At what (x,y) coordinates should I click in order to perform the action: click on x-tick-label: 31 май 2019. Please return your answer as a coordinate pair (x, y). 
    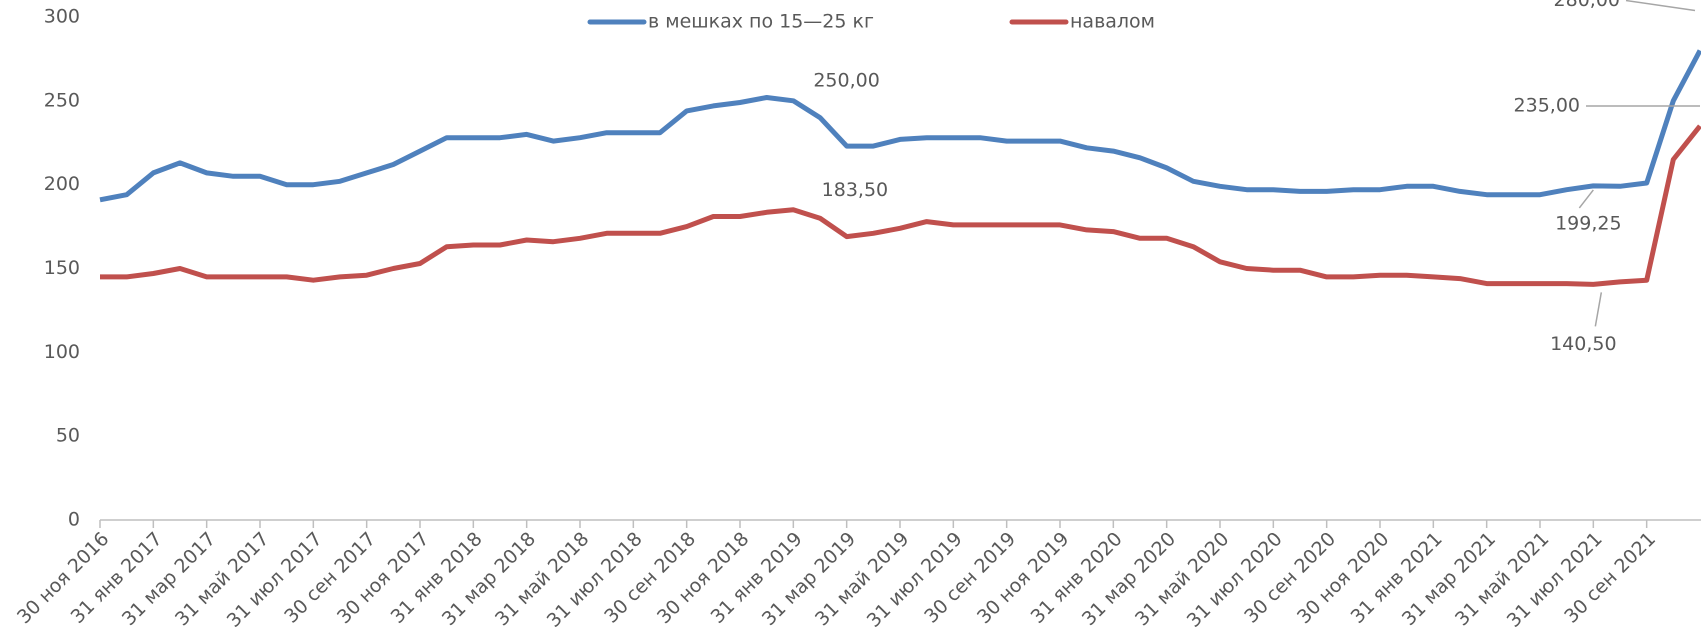
    Looking at the image, I should click on (862, 579).